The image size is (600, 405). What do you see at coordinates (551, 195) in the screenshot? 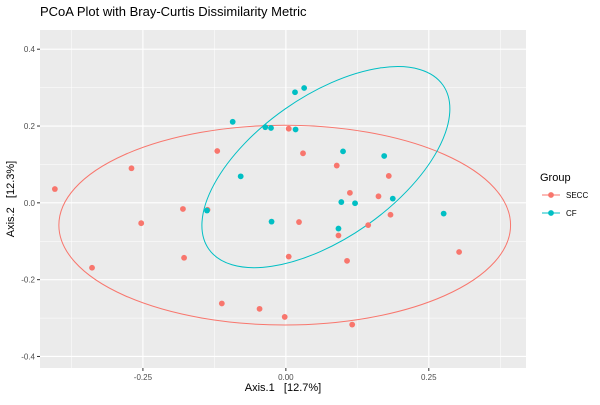
I see `legend-key-point-secc` at bounding box center [551, 195].